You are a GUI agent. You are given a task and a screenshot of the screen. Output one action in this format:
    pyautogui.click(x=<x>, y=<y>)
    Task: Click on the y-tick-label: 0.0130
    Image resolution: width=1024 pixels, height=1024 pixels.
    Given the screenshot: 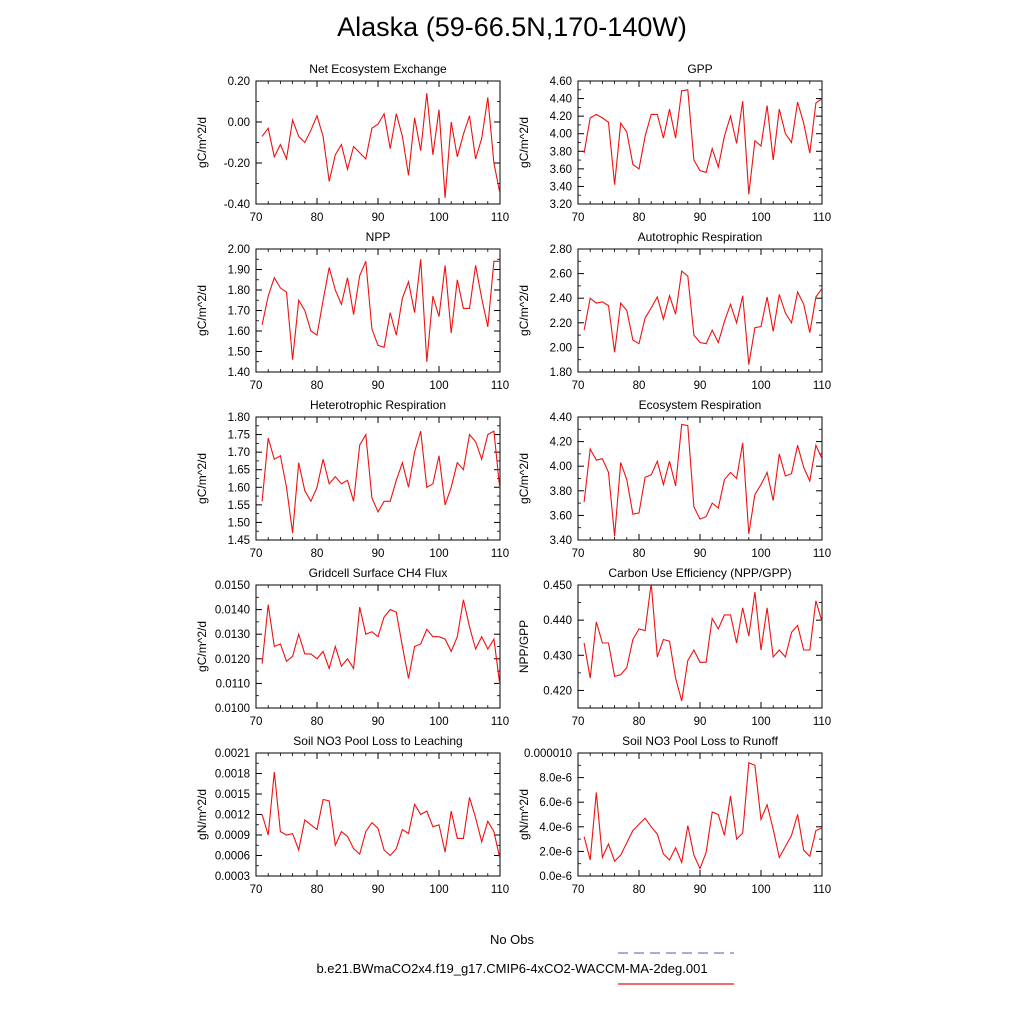 What is the action you would take?
    pyautogui.click(x=232, y=635)
    